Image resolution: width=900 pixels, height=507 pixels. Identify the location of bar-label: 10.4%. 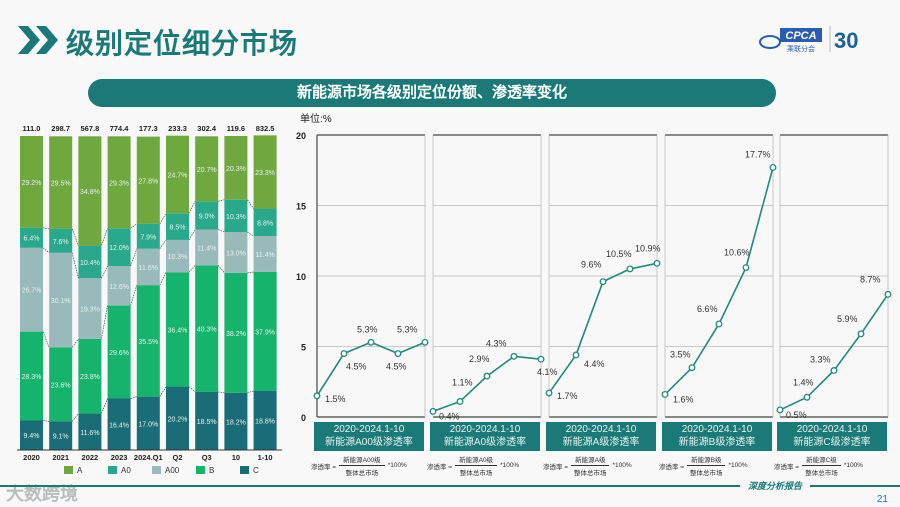
(90, 263).